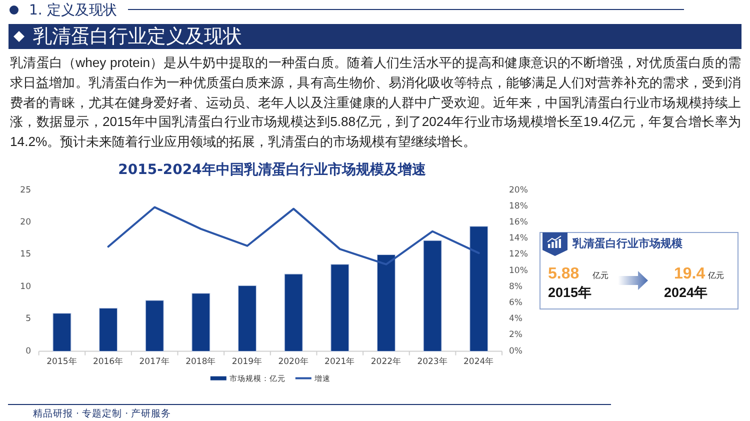 This screenshot has height=421, width=750. I want to click on y-tick-label: 20, so click(25, 223).